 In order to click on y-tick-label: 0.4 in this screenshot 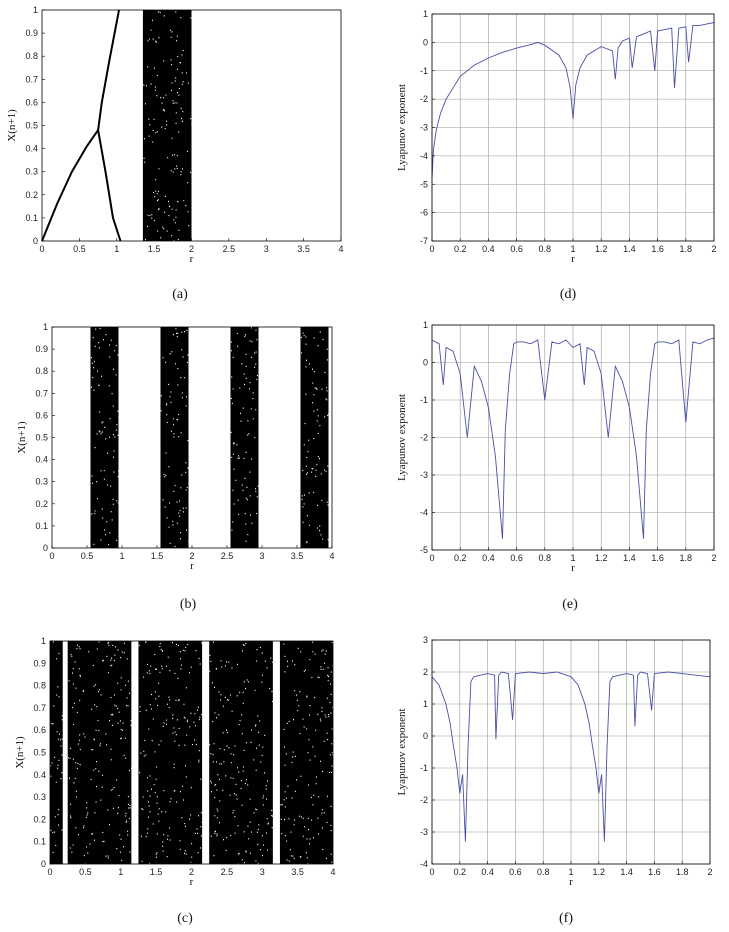, I will do `click(39, 775)`.